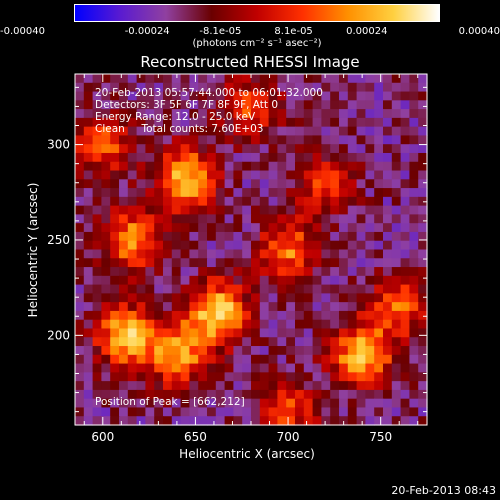 The height and width of the screenshot is (500, 500). Describe the element at coordinates (250, 62) in the screenshot. I see `chart-title: Reconstructed RHESSI Image` at that location.